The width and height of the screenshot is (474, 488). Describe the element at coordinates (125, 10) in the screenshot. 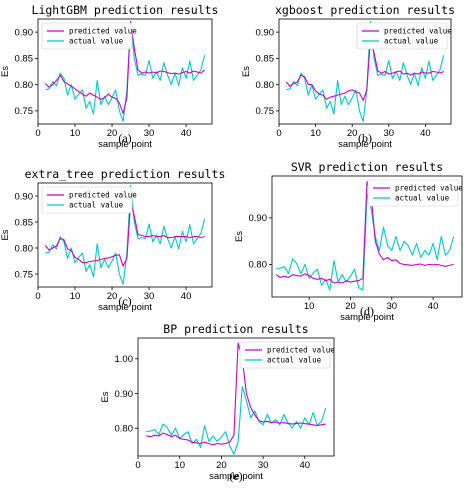

I see `chart-title: LightGBM prediction results` at that location.